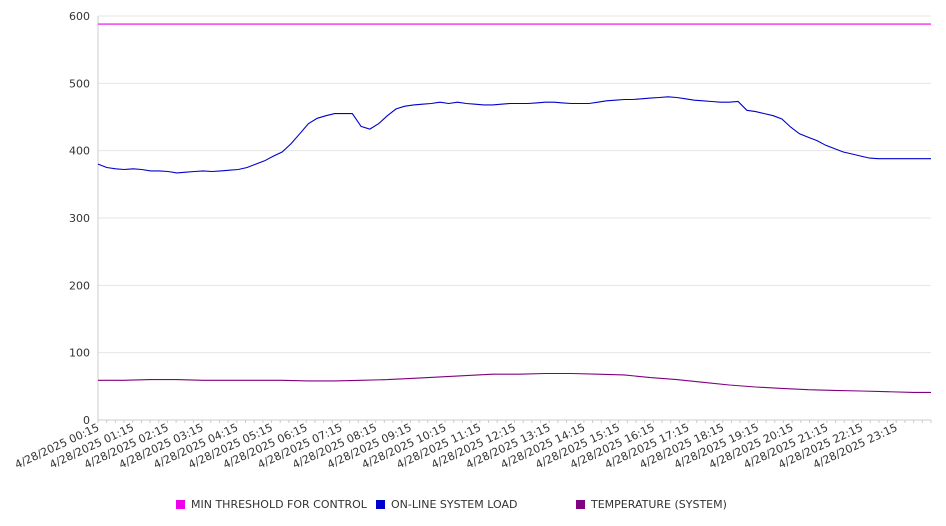 This screenshot has height=526, width=946. What do you see at coordinates (659, 504) in the screenshot?
I see `legend-label: TEMPERATURE (SYSTEM)` at bounding box center [659, 504].